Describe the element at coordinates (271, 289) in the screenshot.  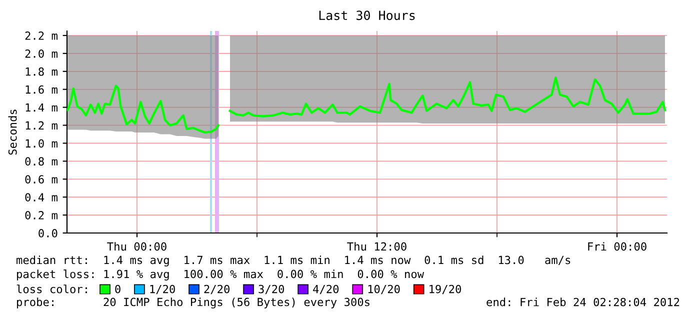
I see `legend-label: 3/20` at that location.